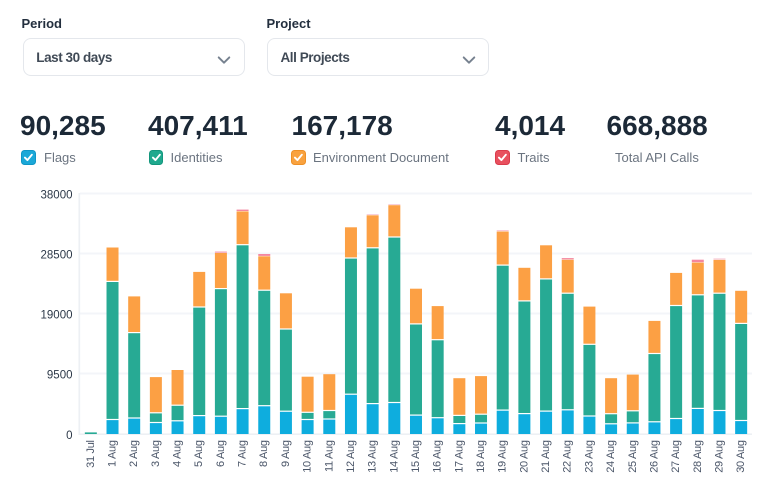  I want to click on svg-text: 28500, so click(57, 256).